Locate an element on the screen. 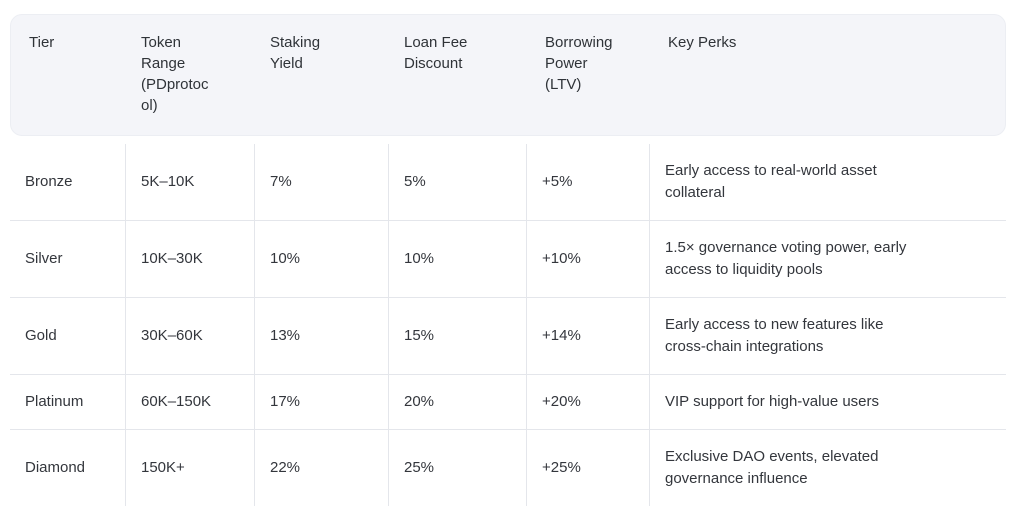 Image resolution: width=1024 pixels, height=513 pixels. cell-token-range: 5K–10K is located at coordinates (189, 182).